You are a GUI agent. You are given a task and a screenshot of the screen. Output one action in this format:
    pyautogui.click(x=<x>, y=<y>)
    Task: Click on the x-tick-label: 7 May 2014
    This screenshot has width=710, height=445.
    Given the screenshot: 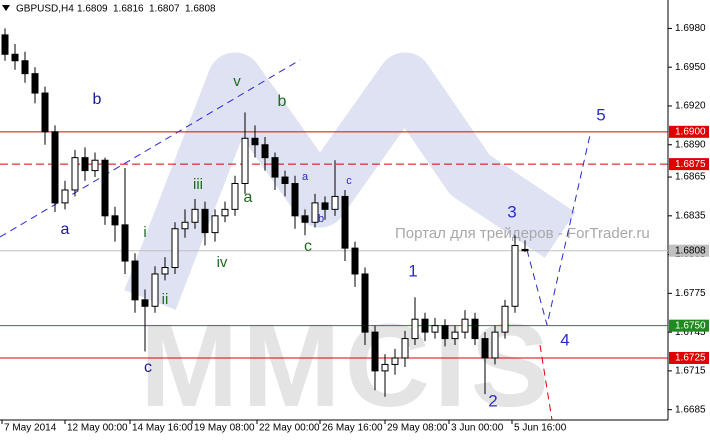 What is the action you would take?
    pyautogui.click(x=30, y=428)
    